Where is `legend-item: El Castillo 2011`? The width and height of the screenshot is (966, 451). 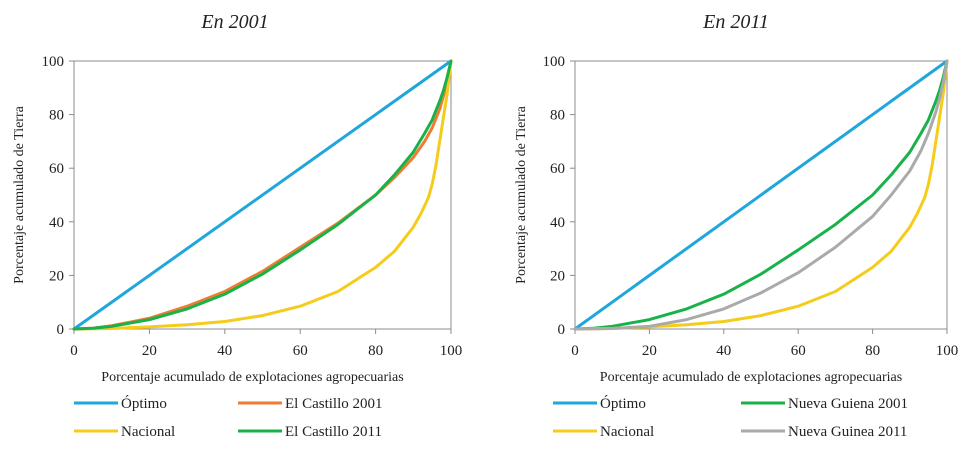
legend-item: El Castillo 2011 is located at coordinates (310, 432).